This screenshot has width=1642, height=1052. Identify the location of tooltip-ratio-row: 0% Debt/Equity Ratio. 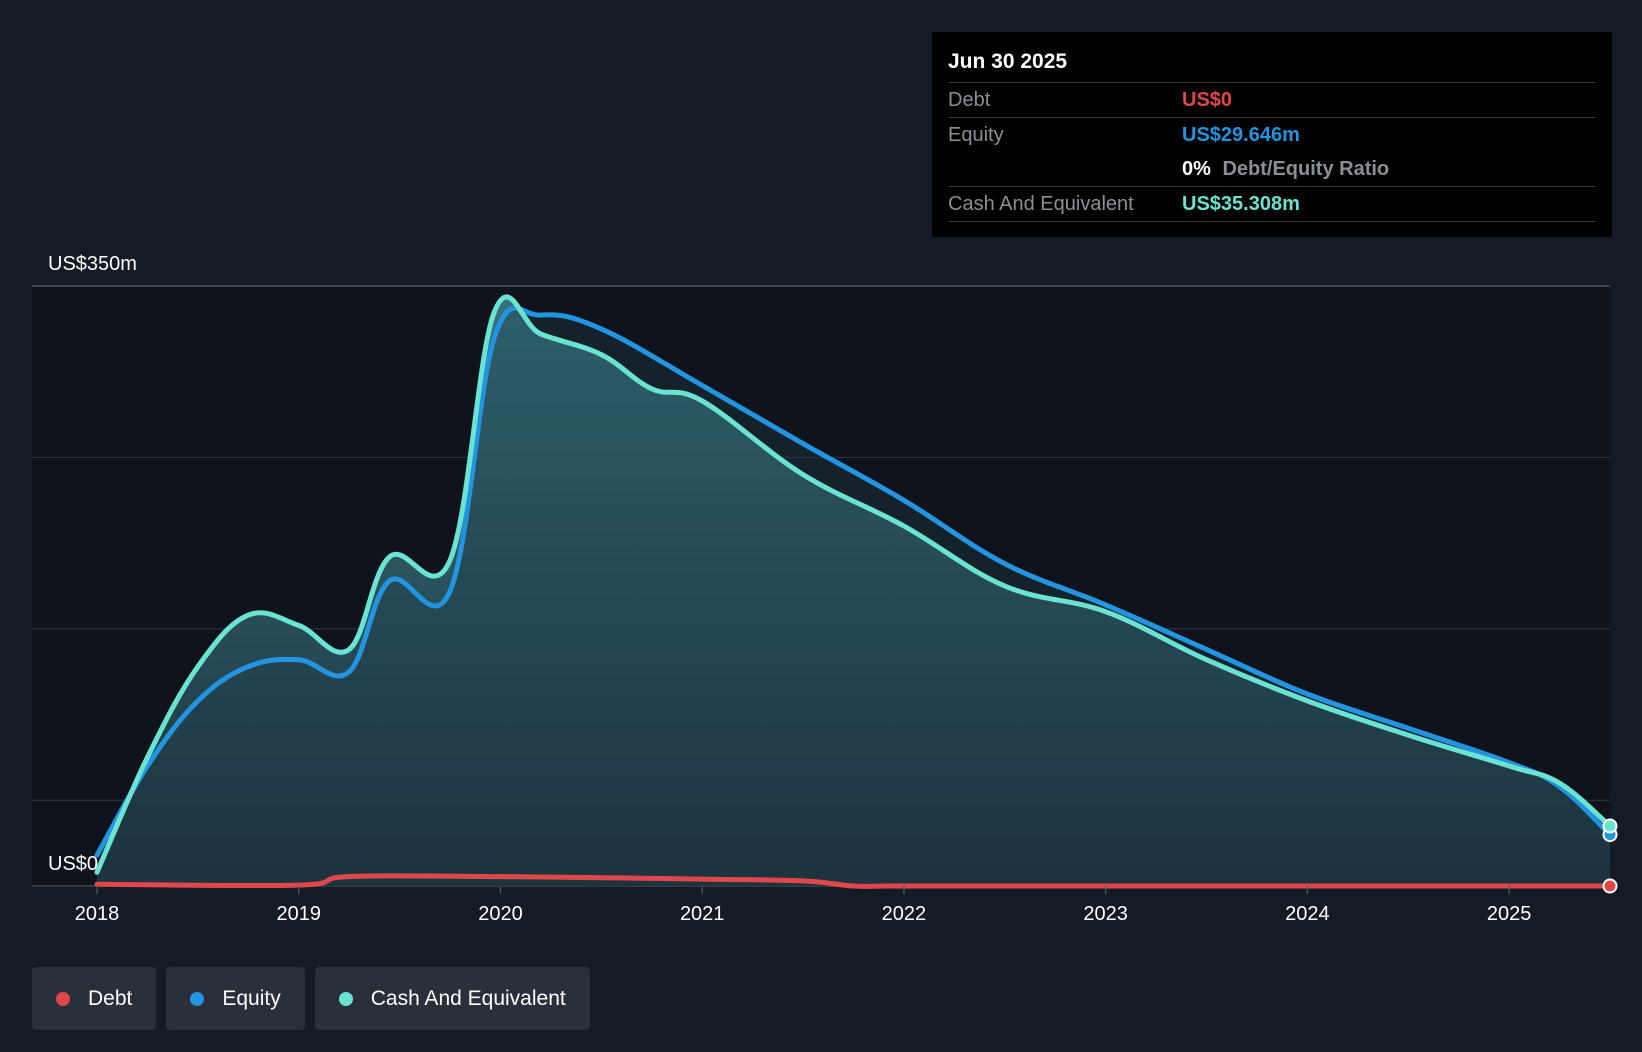
(1272, 169).